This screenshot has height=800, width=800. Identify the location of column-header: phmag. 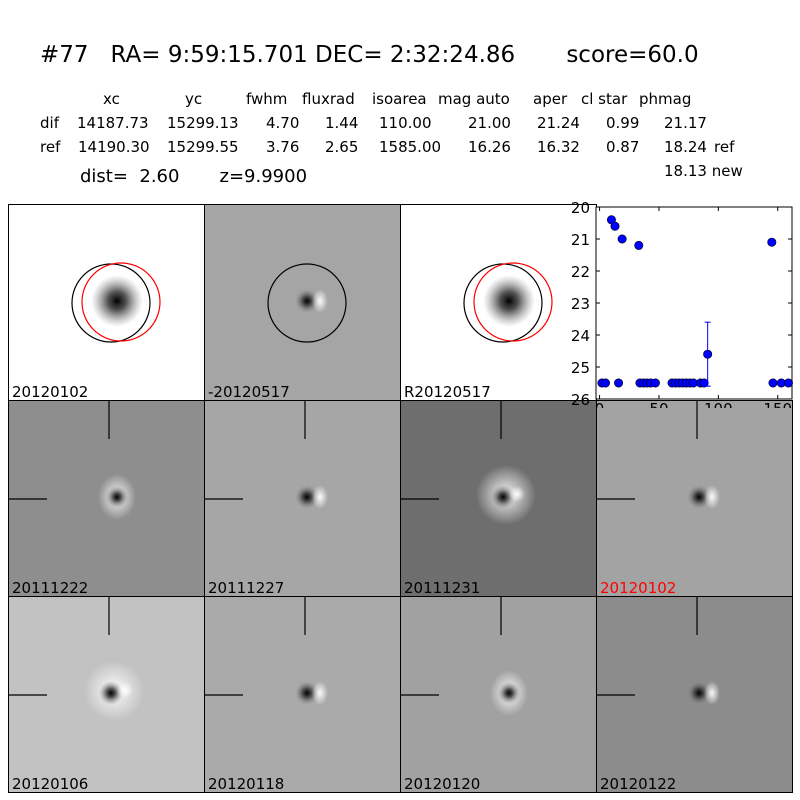
(665, 99).